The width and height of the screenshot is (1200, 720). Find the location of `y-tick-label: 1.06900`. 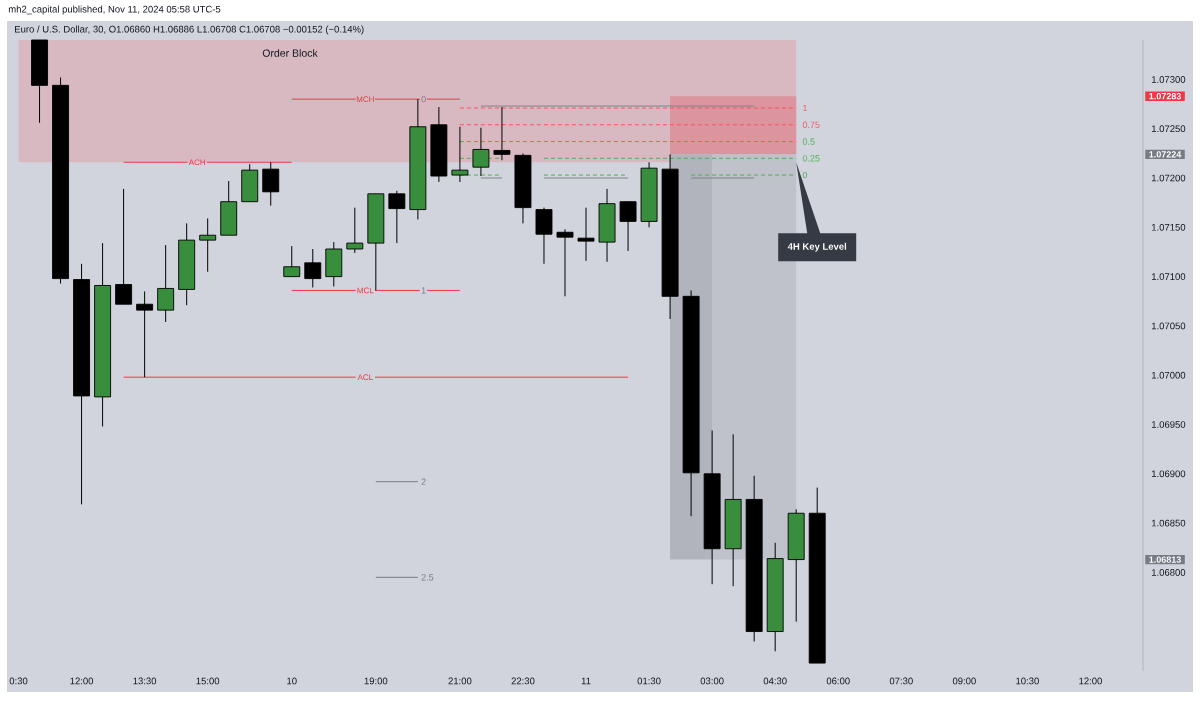

y-tick-label: 1.06900 is located at coordinates (1169, 474).